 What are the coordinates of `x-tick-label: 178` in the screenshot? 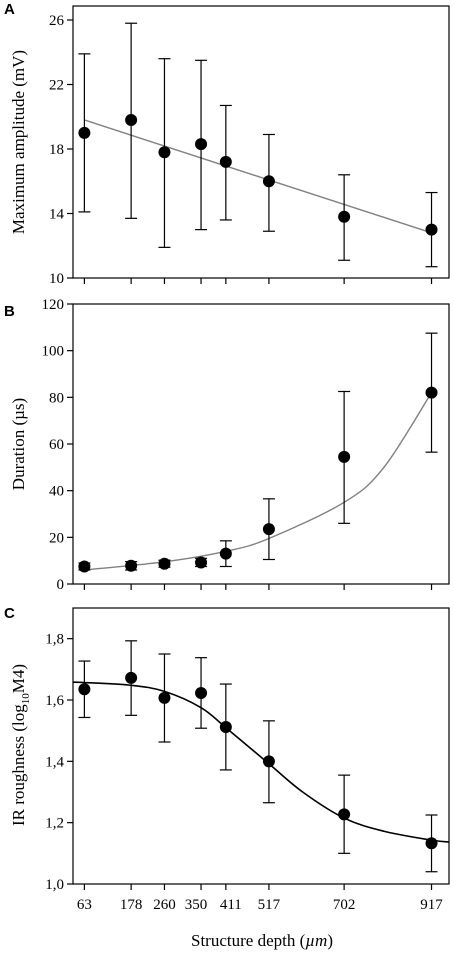 It's located at (131, 905).